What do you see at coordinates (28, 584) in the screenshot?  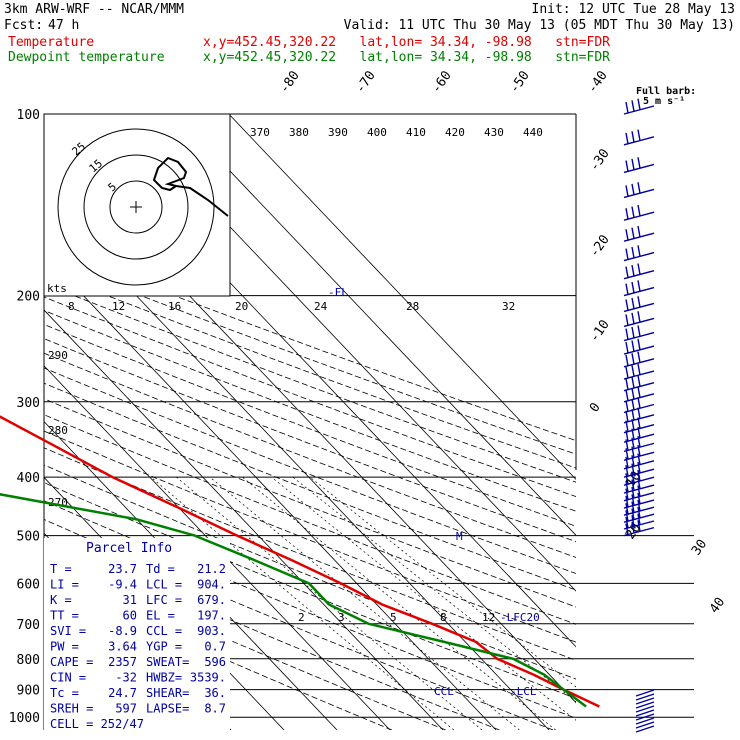 I see `pressure-tick-label: 600` at bounding box center [28, 584].